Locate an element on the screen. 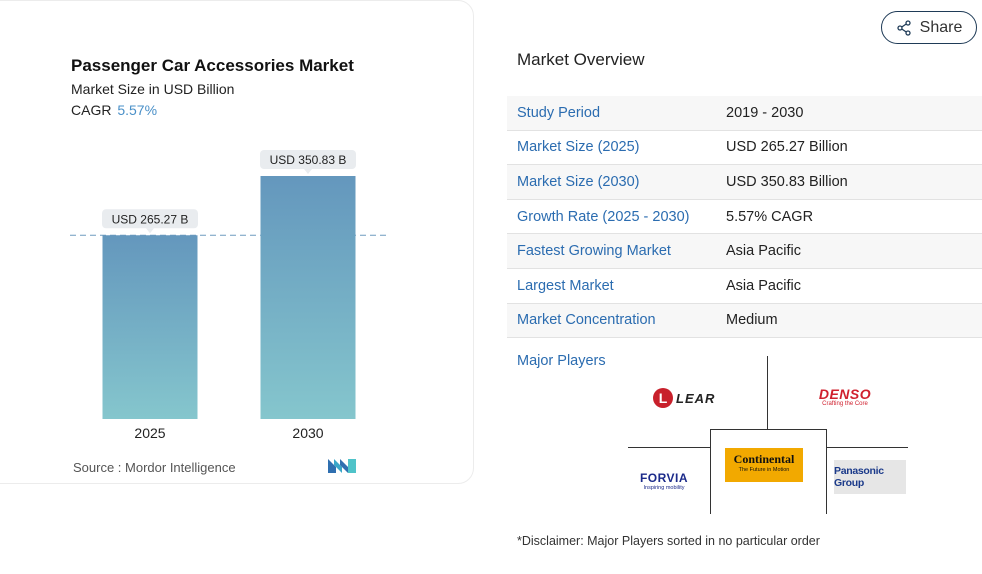 Image resolution: width=982 pixels, height=574 pixels. overview-row-label: Market Concentration is located at coordinates (586, 320).